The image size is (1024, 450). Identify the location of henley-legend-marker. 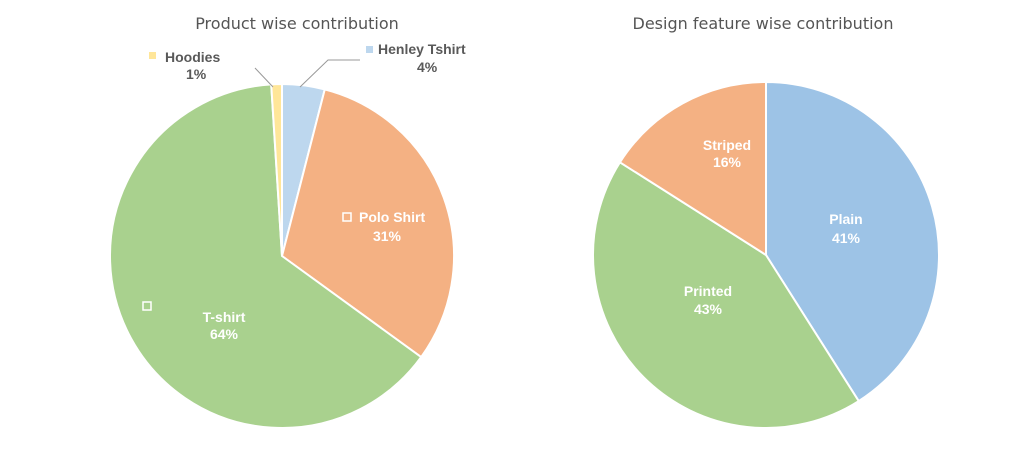
(369, 49).